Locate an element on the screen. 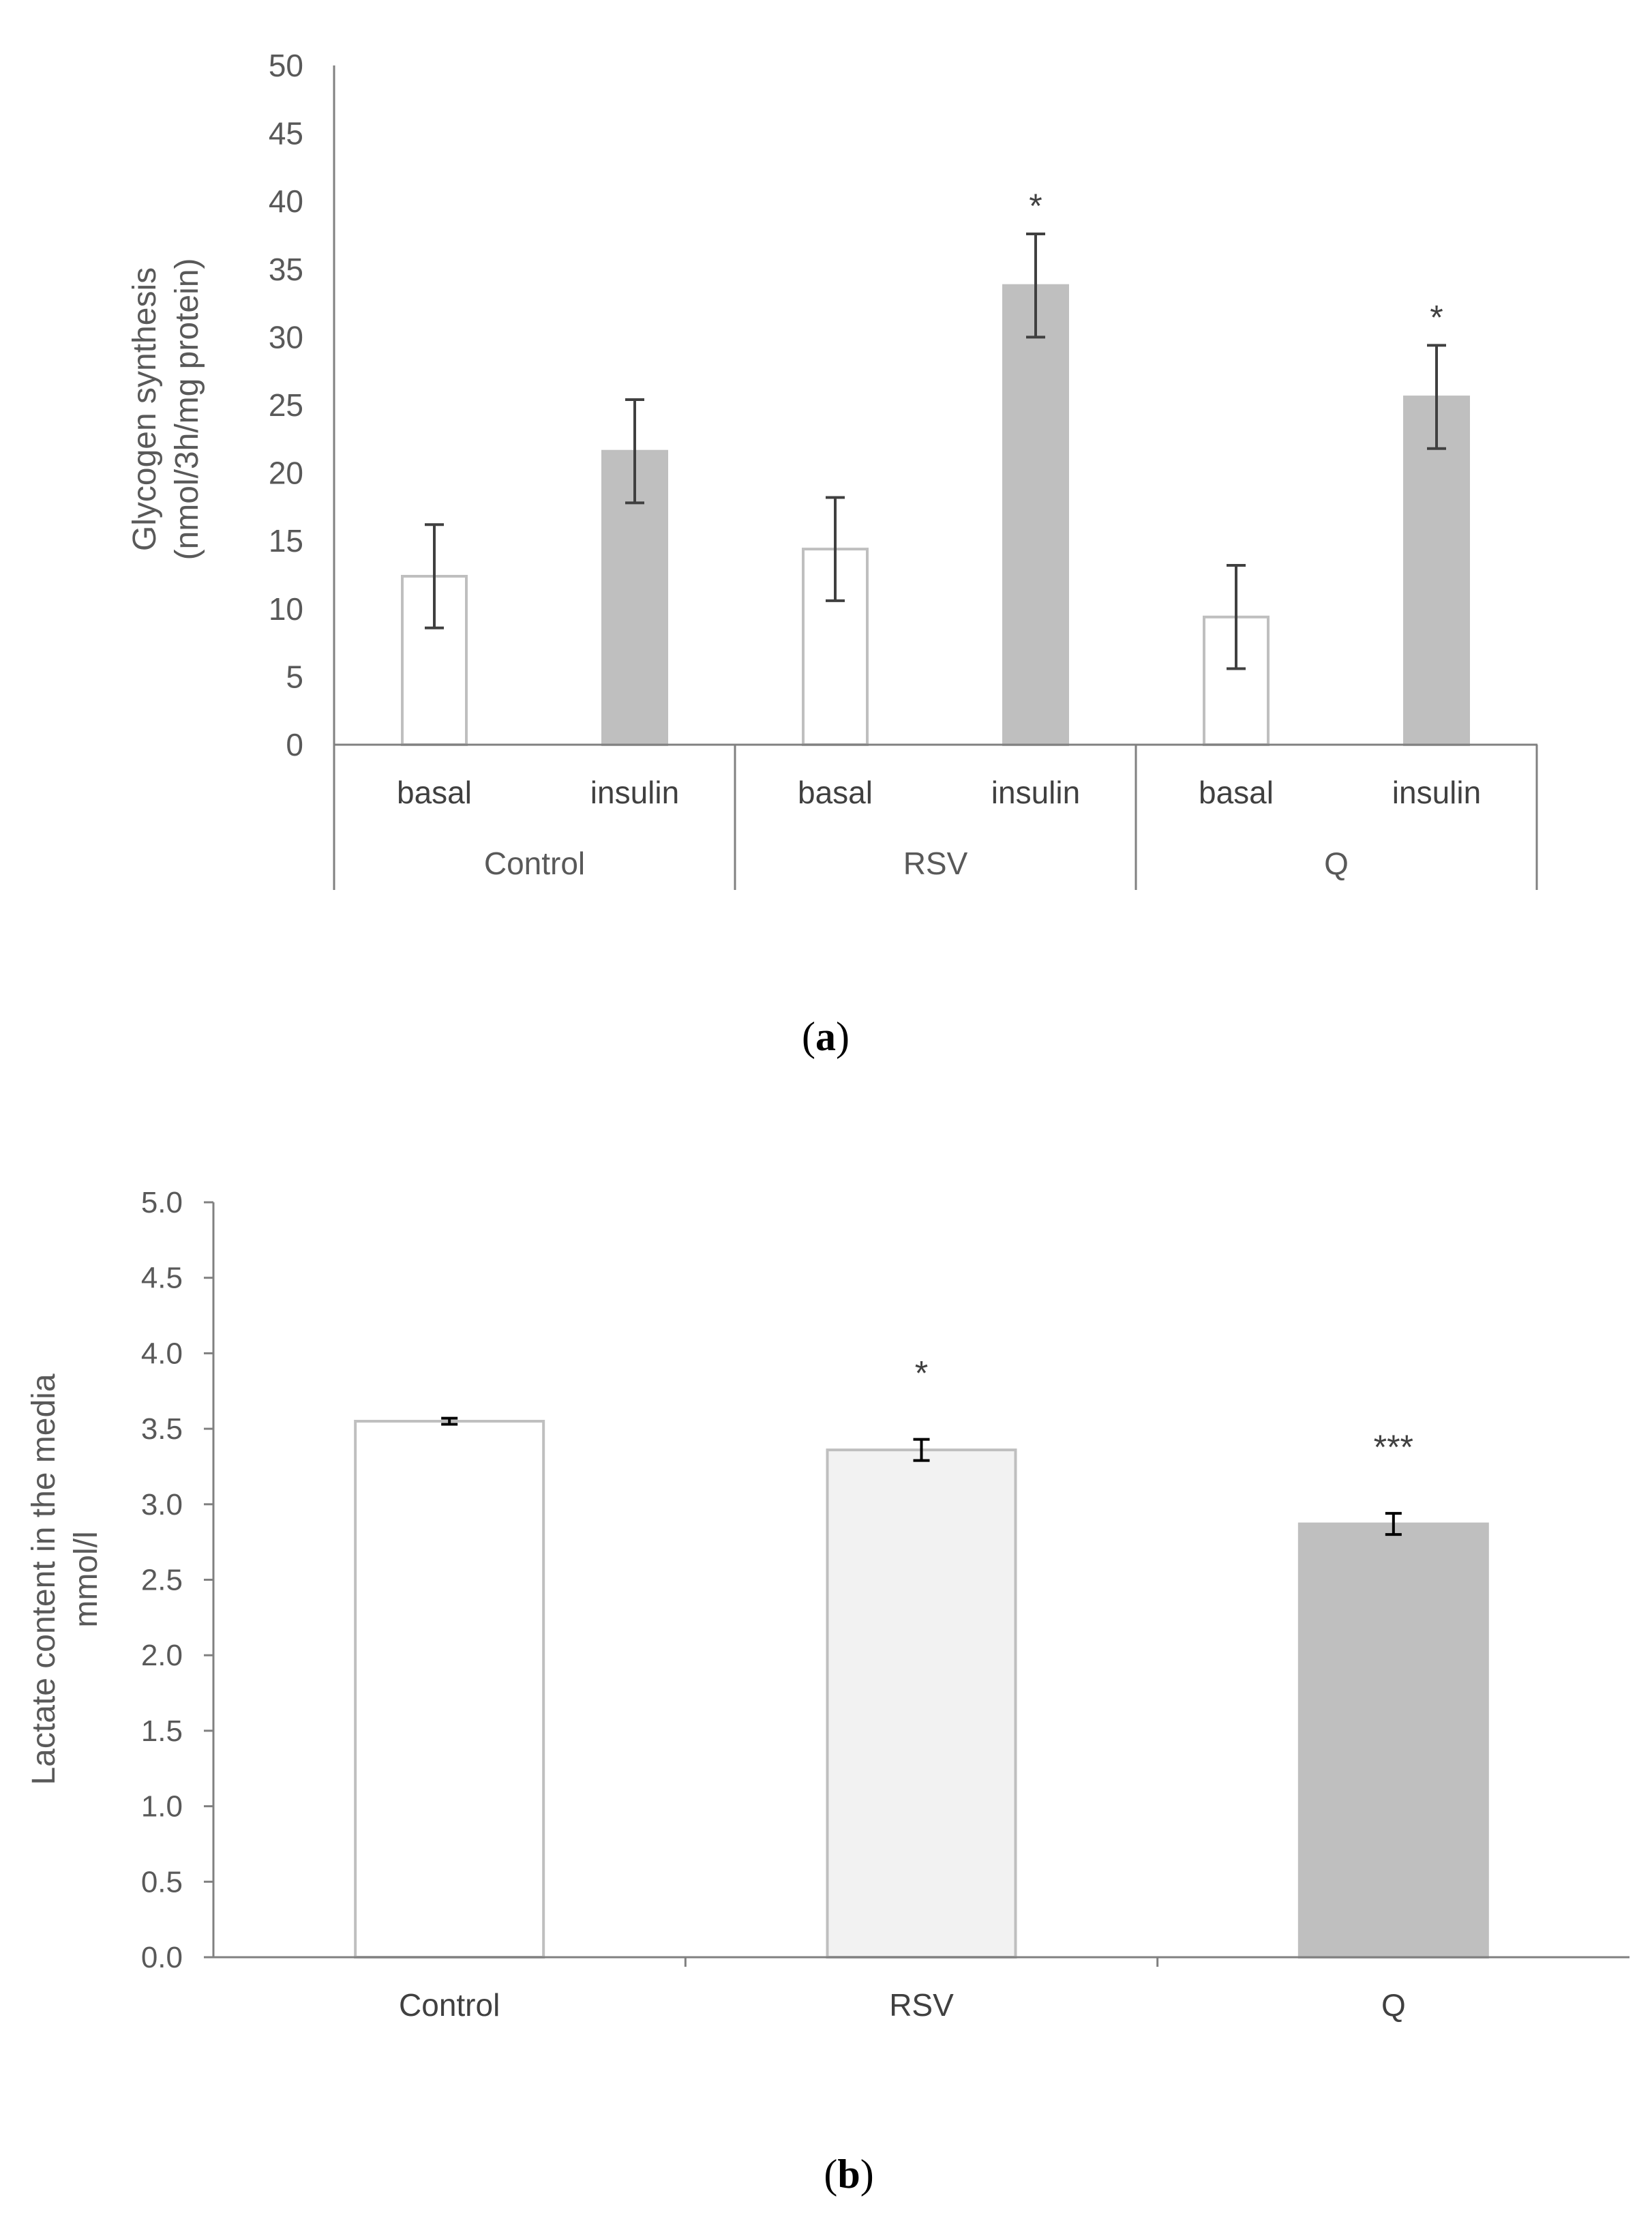  y-tick-label: 5 is located at coordinates (294, 676).